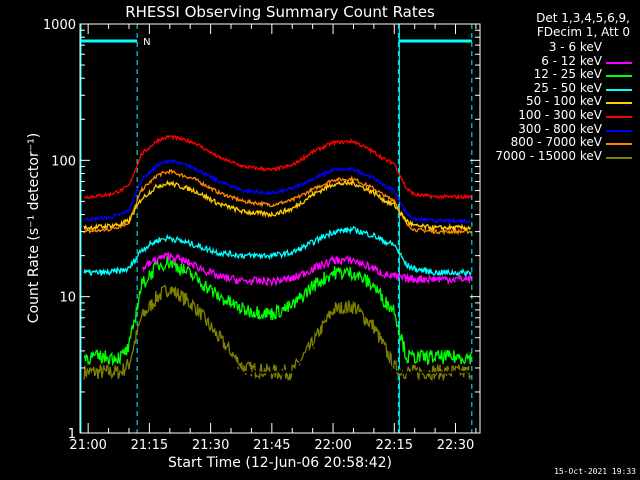  Describe the element at coordinates (210, 445) in the screenshot. I see `x-tick-label: 21:30` at that location.